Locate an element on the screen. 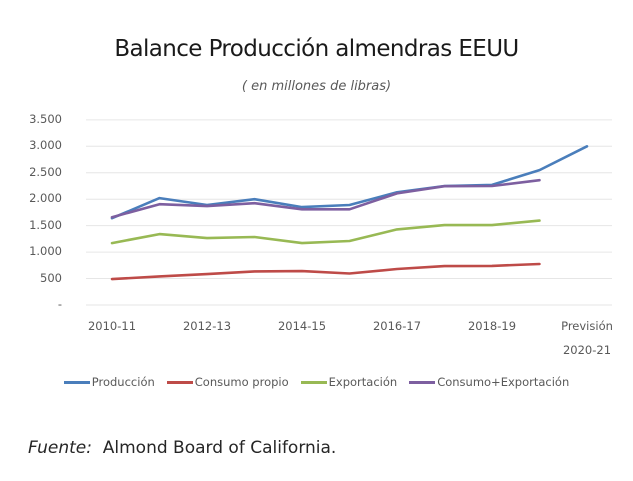 The height and width of the screenshot is (481, 633). x-tick-label: 2016-17 is located at coordinates (397, 326).